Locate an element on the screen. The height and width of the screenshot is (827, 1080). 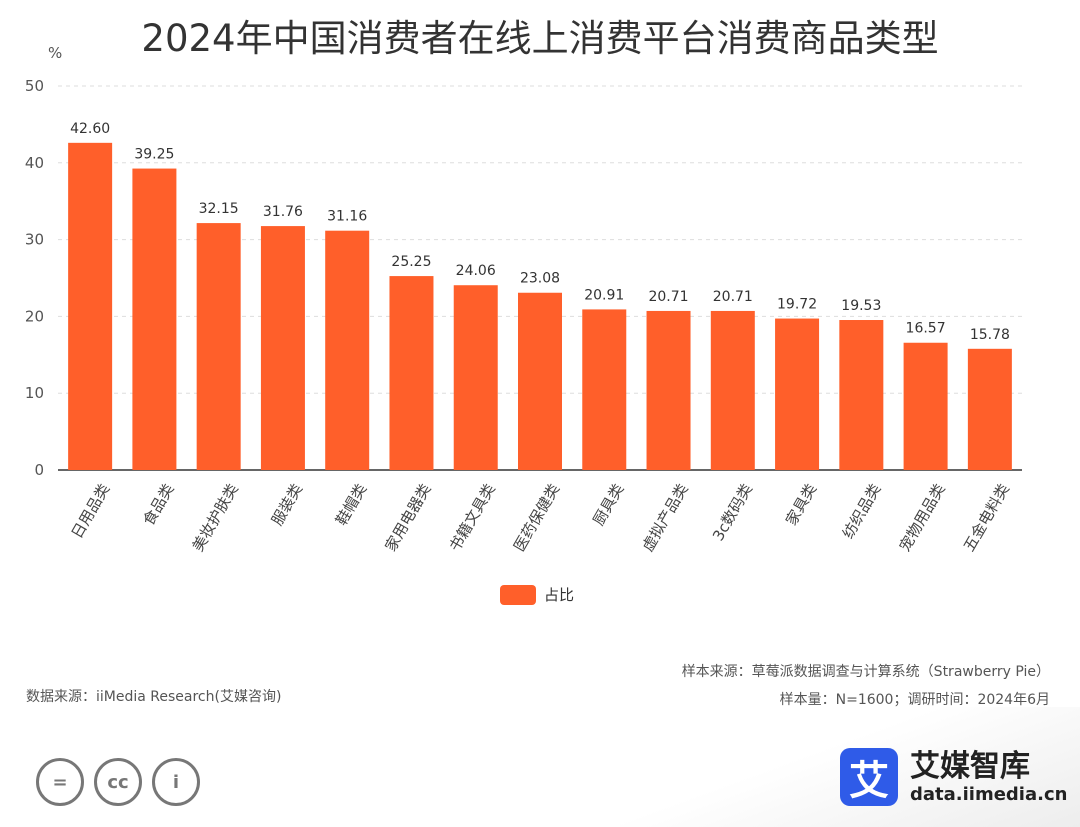
data-label: 19.53 is located at coordinates (861, 306).